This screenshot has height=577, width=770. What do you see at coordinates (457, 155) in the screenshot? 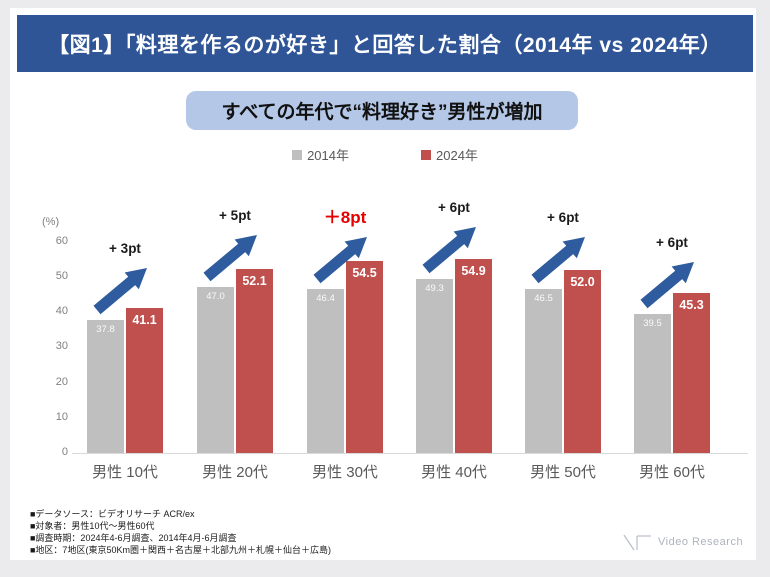
I see `legend-label-2024: 2024年` at bounding box center [457, 155].